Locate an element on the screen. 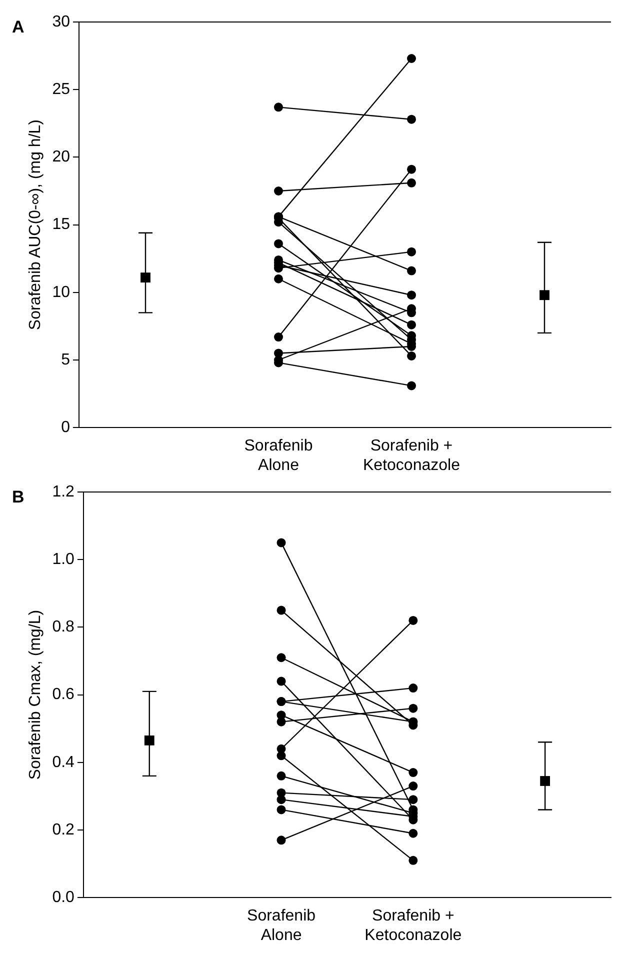 The image size is (629, 956). text: B is located at coordinates (18, 497).